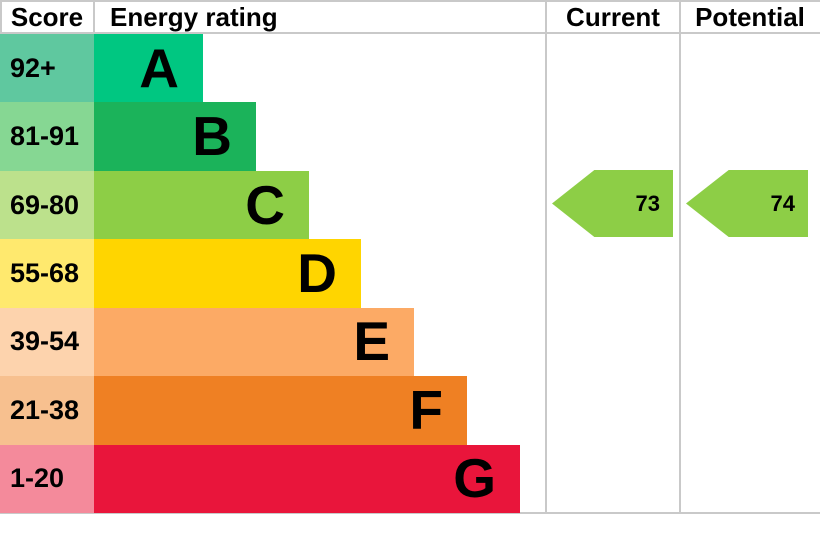 This screenshot has height=547, width=820. What do you see at coordinates (194, 16) in the screenshot?
I see `energy-rating-column-header: Energy rating` at bounding box center [194, 16].